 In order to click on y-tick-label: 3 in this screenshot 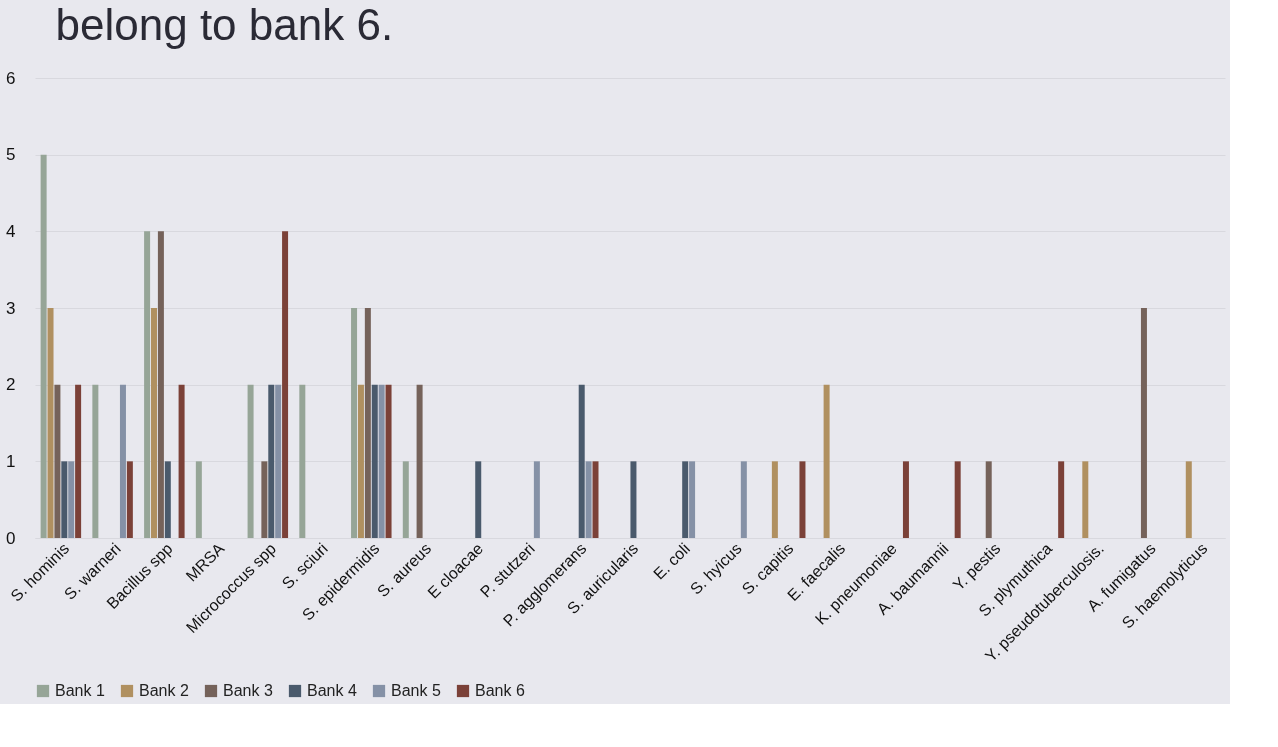, I will do `click(11, 308)`.